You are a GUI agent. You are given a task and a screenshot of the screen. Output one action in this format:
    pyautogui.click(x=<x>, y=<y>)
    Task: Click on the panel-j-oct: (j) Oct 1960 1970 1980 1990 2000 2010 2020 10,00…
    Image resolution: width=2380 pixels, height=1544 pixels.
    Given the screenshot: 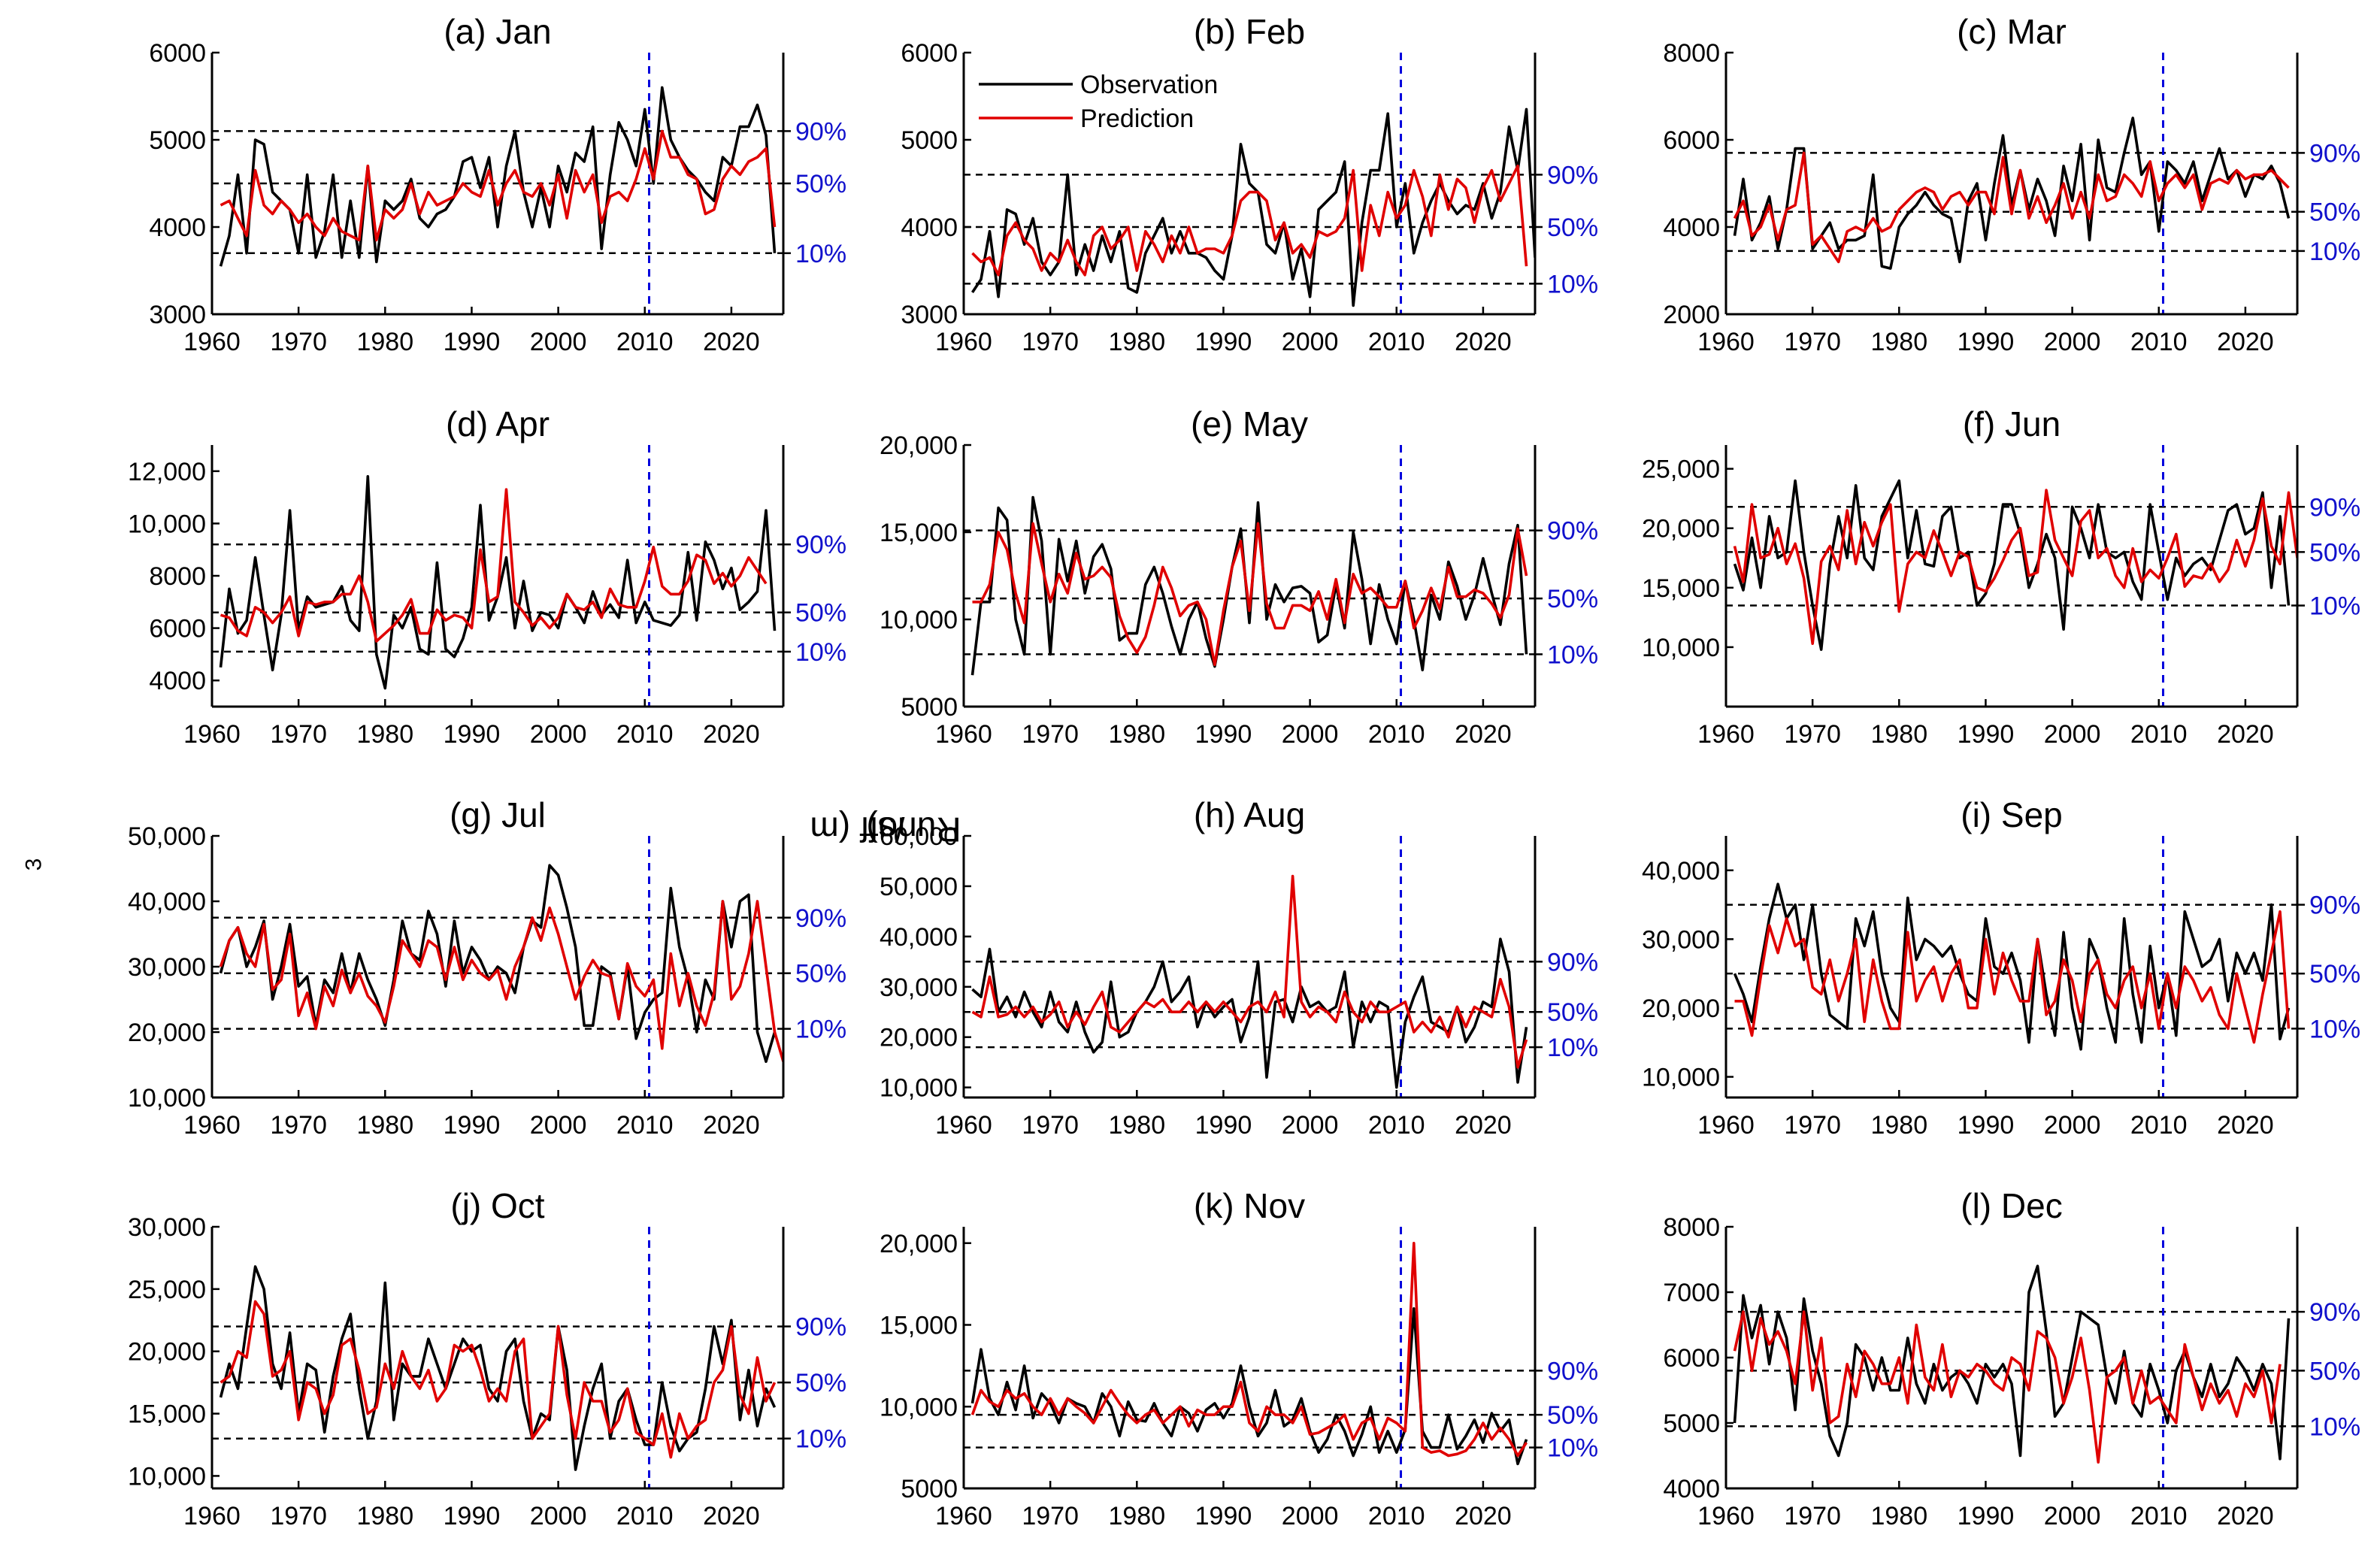 What is the action you would take?
    pyautogui.click(x=487, y=1358)
    